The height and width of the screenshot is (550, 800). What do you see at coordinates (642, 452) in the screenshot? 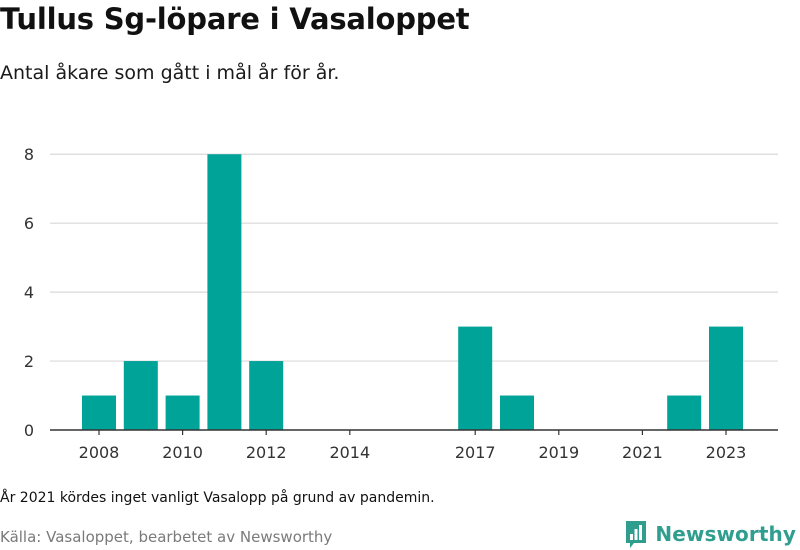
I see `x-tick-label: 2021` at bounding box center [642, 452].